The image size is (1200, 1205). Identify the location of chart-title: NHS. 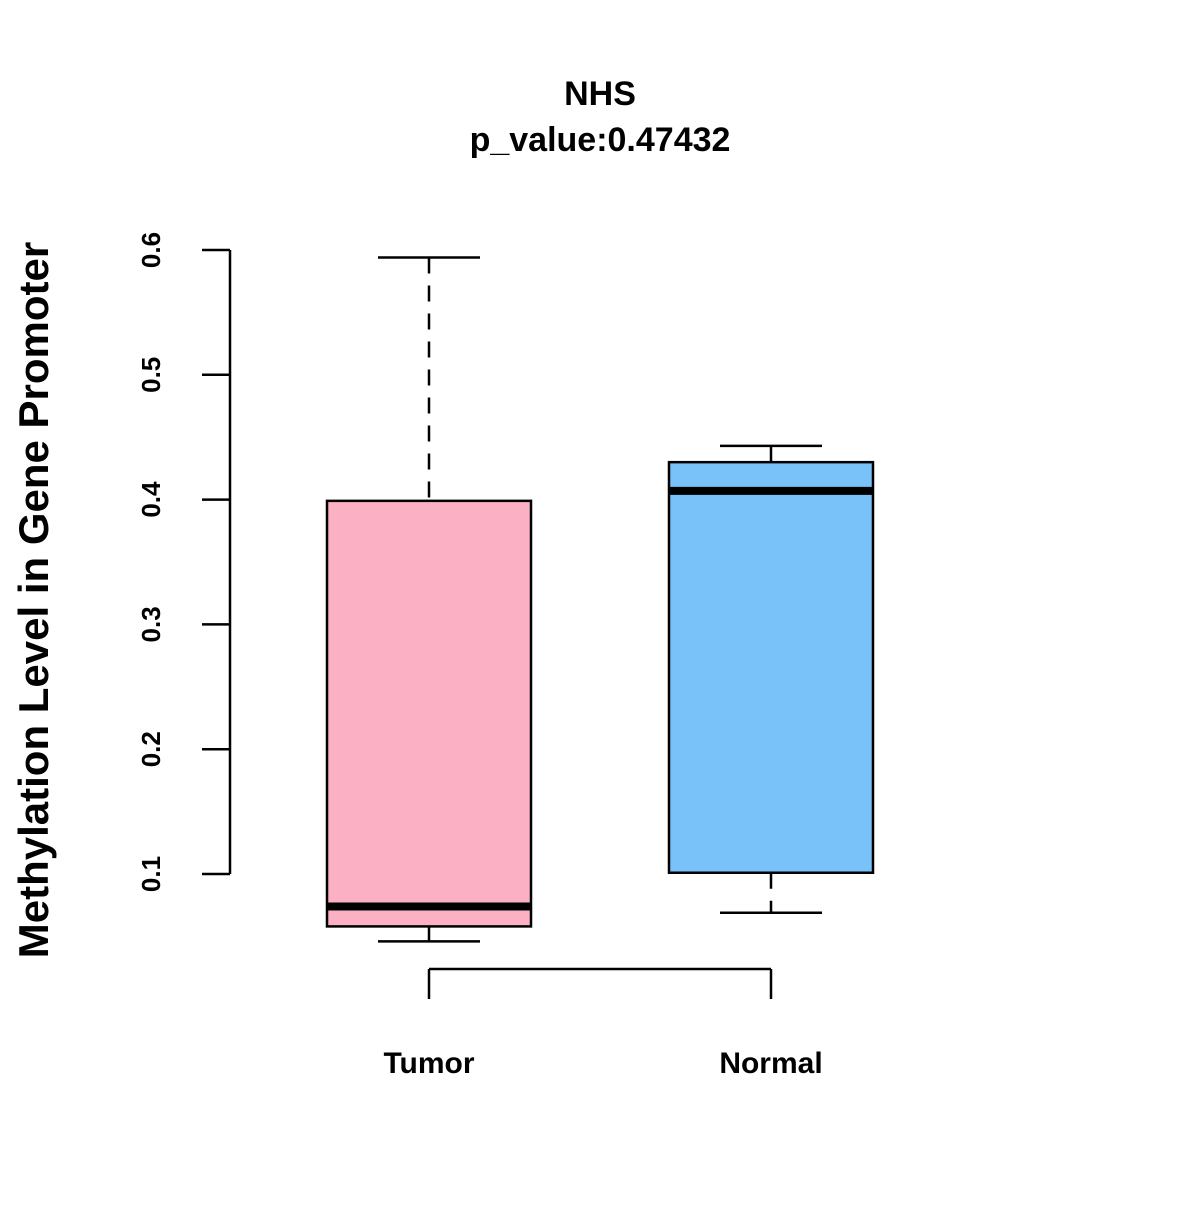
(600, 94).